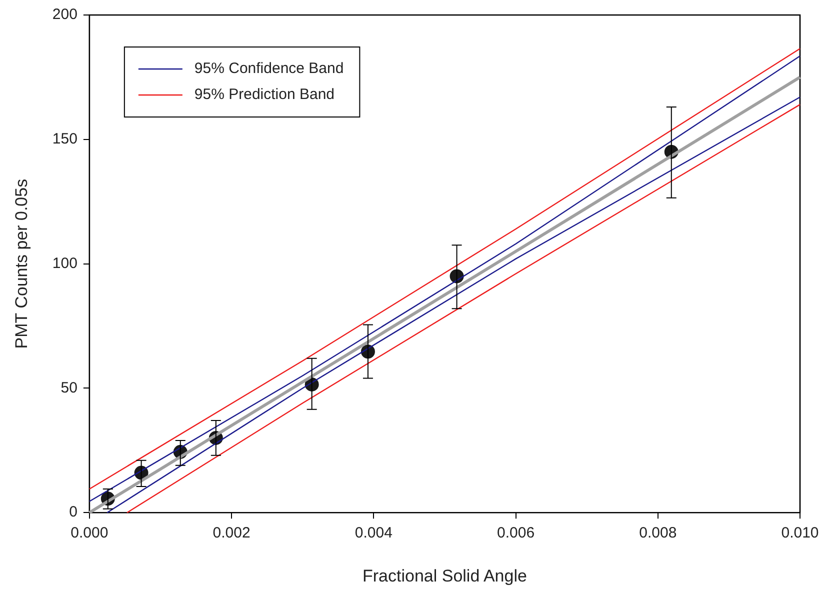 The height and width of the screenshot is (597, 825). Describe the element at coordinates (65, 139) in the screenshot. I see `y-tick-label: 150` at that location.